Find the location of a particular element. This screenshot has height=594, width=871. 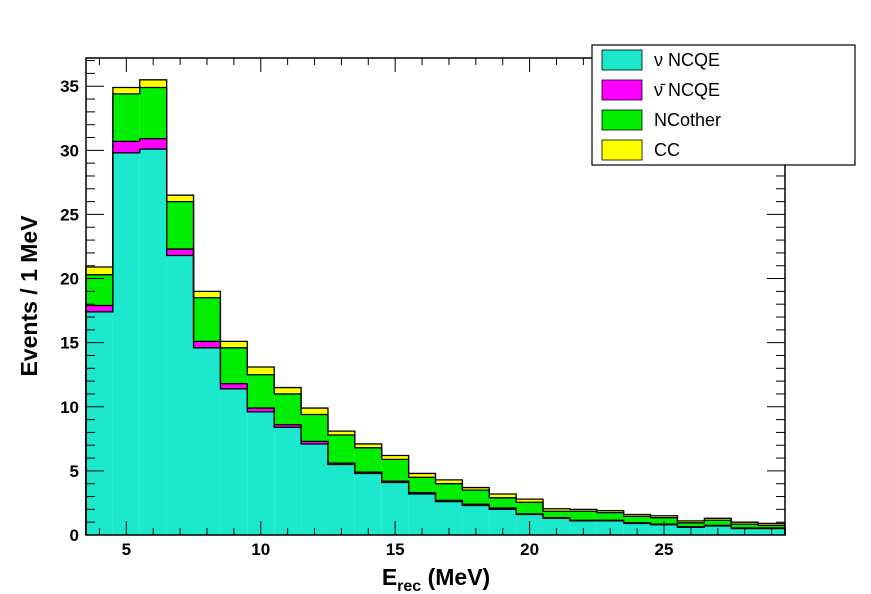

x-tick-label: 25 is located at coordinates (664, 549).